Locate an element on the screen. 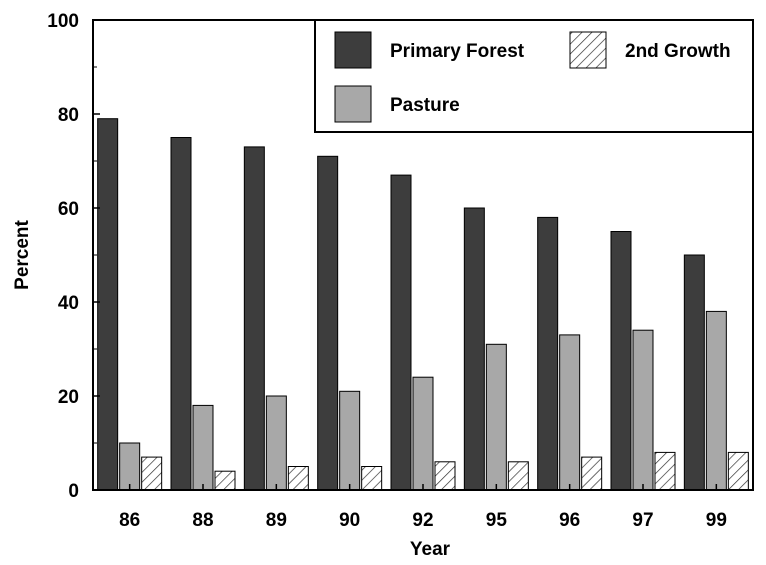  x-tick-label: 92 is located at coordinates (422, 520).